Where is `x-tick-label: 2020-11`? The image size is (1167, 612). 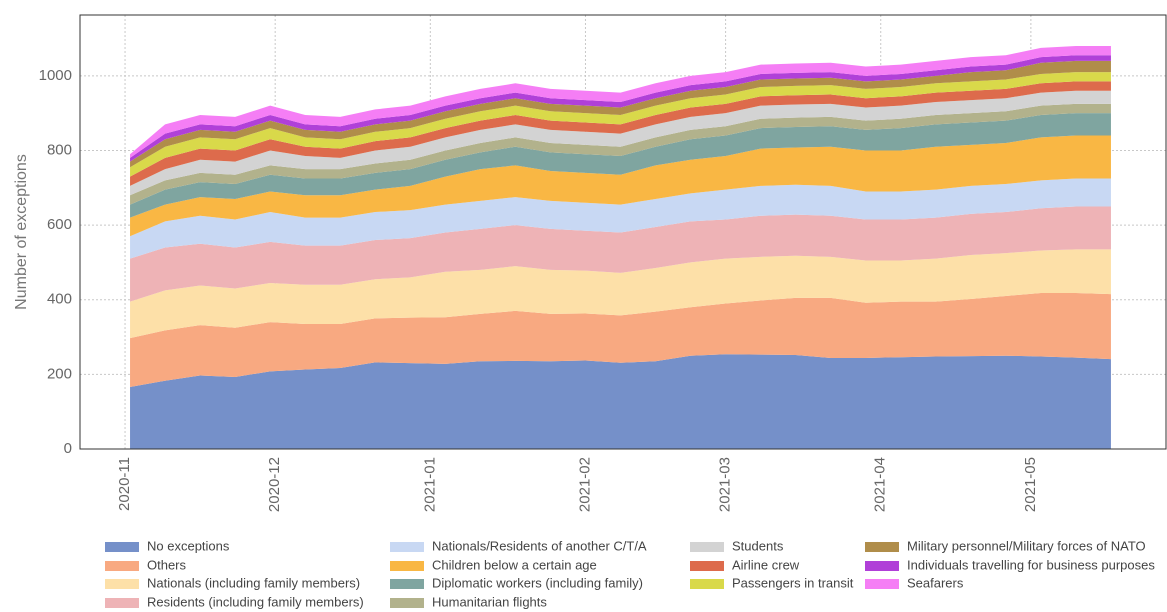 x-tick-label: 2020-11 is located at coordinates (124, 484).